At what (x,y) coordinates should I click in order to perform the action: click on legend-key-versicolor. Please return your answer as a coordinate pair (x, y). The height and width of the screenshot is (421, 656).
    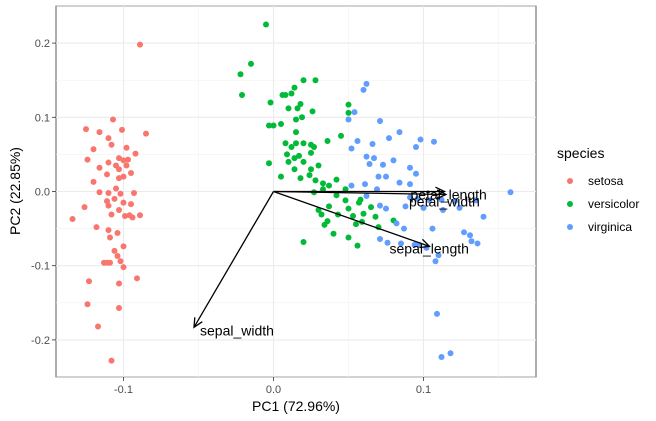
    Looking at the image, I should click on (570, 204).